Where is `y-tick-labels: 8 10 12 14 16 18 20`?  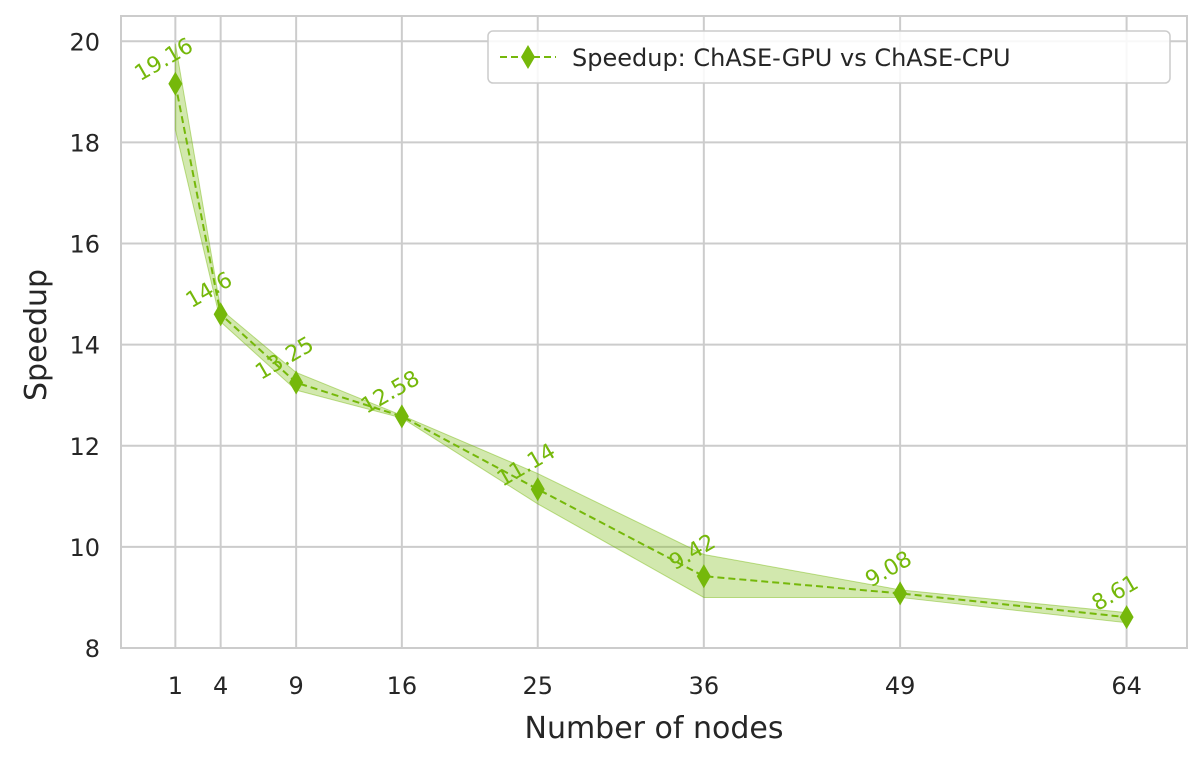
y-tick-labels: 8 10 12 14 16 18 20 is located at coordinates (84, 345).